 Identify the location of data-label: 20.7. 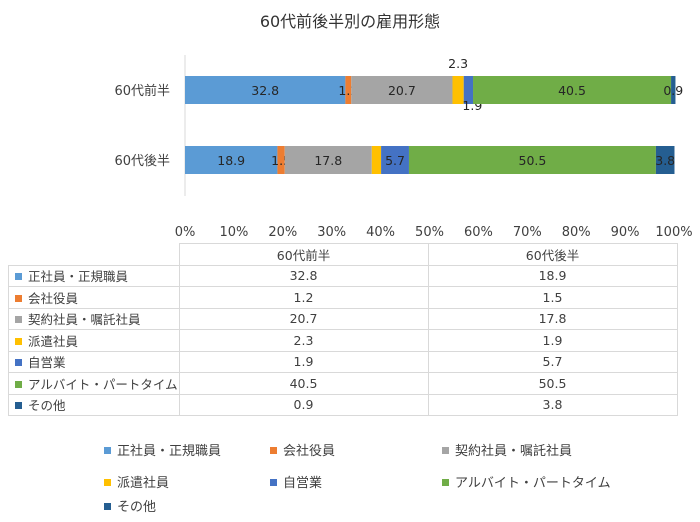
(402, 90).